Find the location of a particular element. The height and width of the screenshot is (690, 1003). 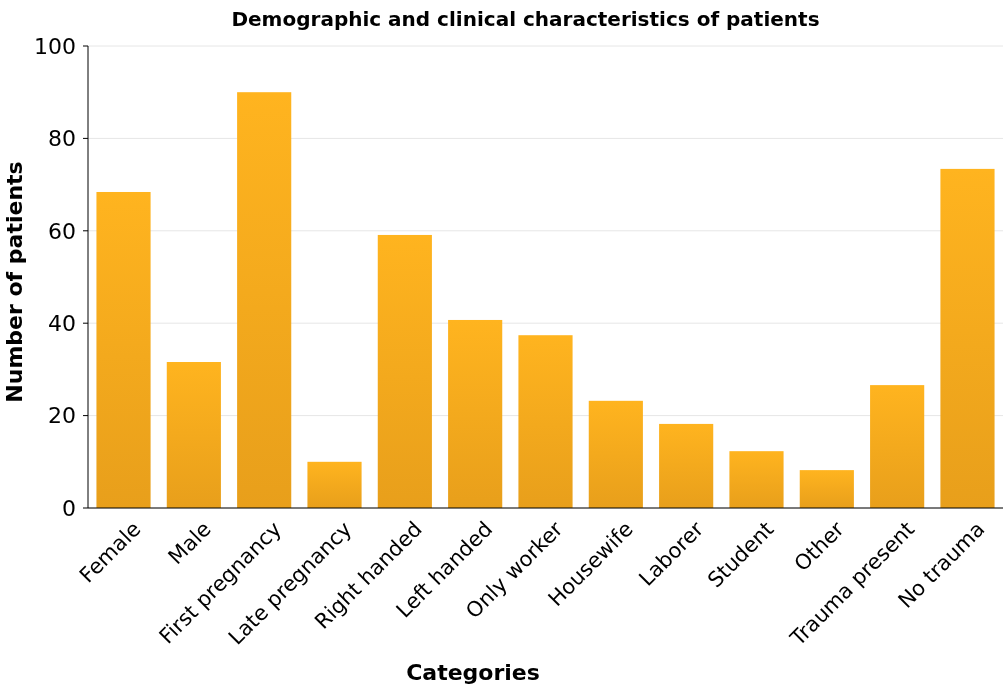

y-tick-label: 0 is located at coordinates (69, 508).